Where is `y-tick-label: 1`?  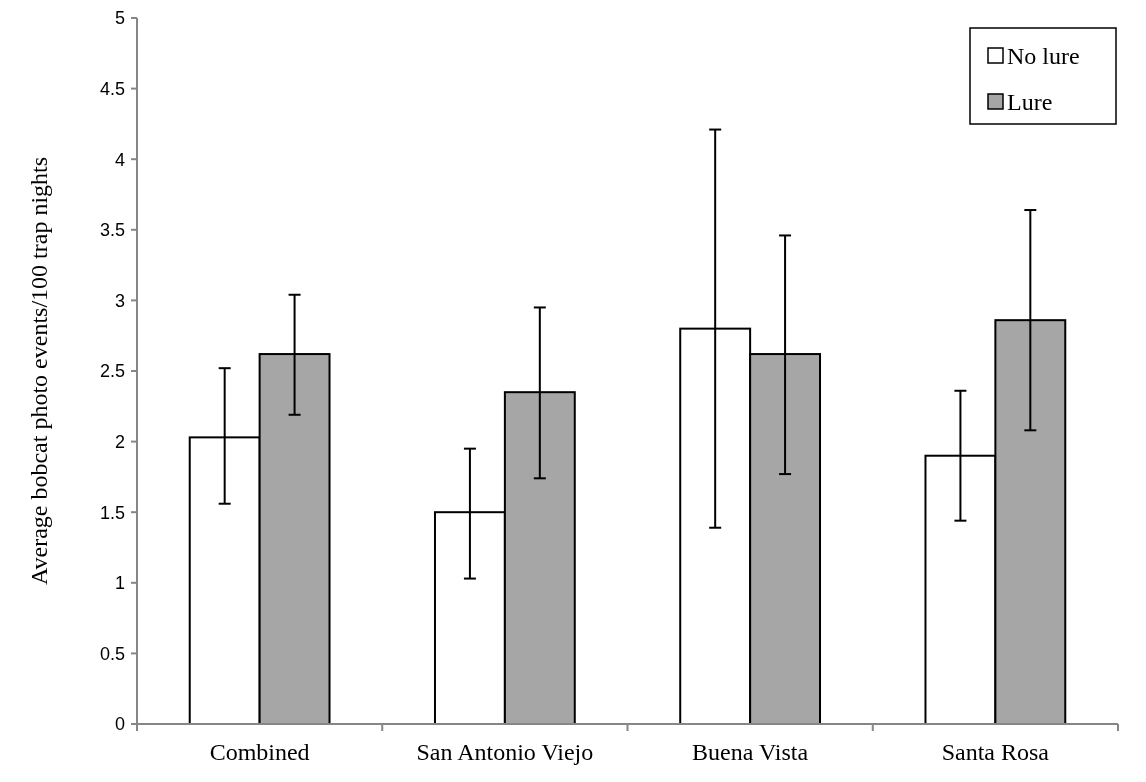
y-tick-label: 1 is located at coordinates (119, 583).